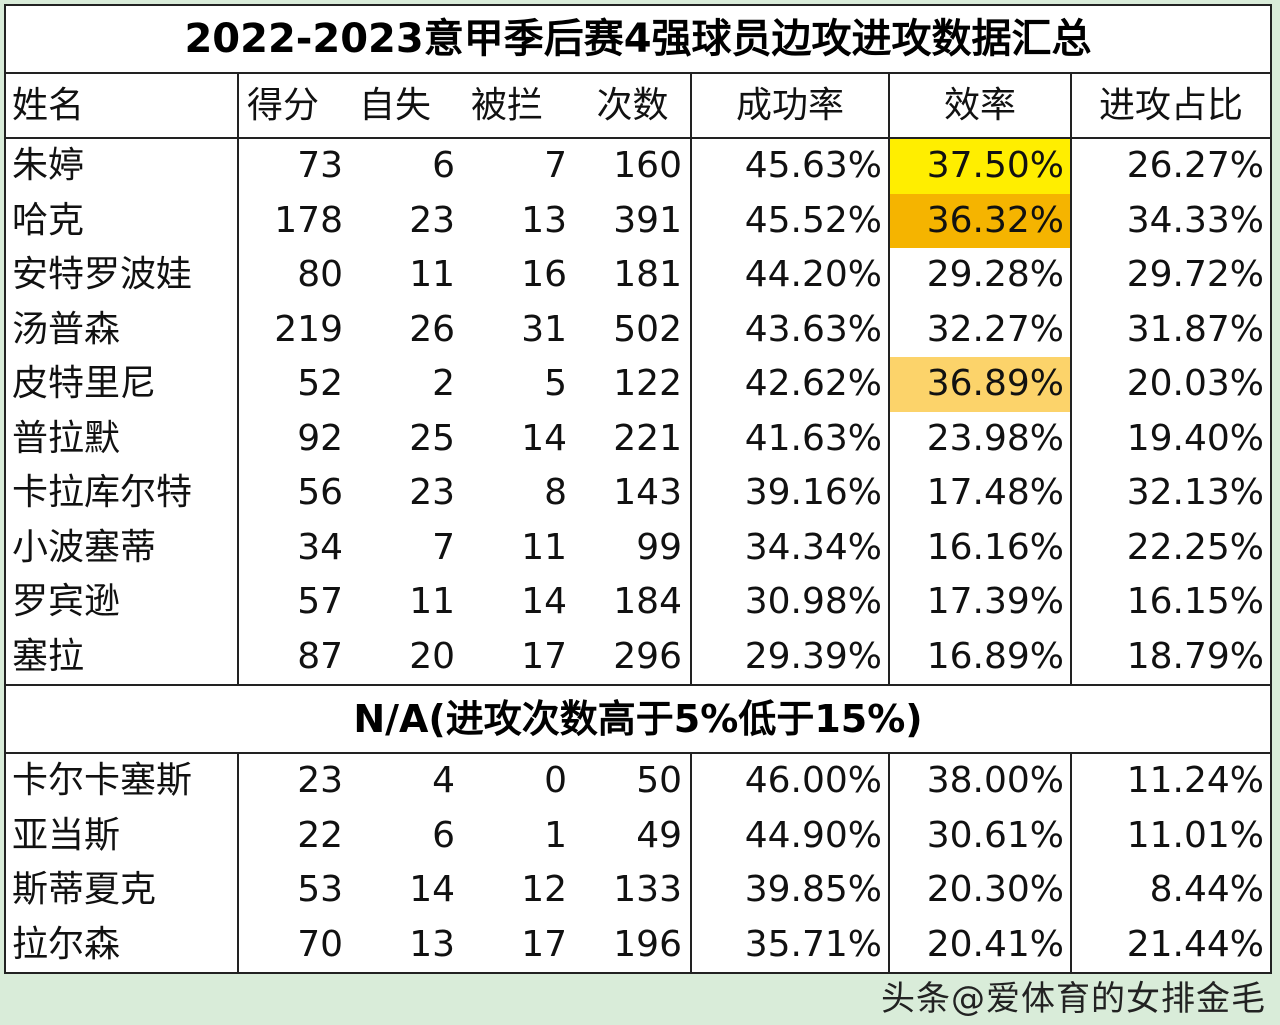  I want to click on table-cell: 160, so click(633, 166).